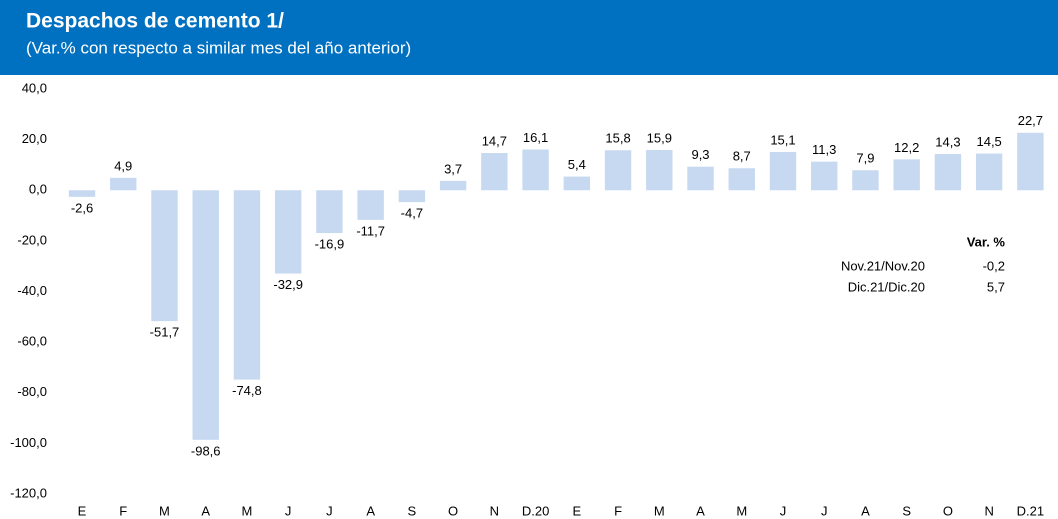  What do you see at coordinates (32, 290) in the screenshot?
I see `y-tick-label: -40,0` at bounding box center [32, 290].